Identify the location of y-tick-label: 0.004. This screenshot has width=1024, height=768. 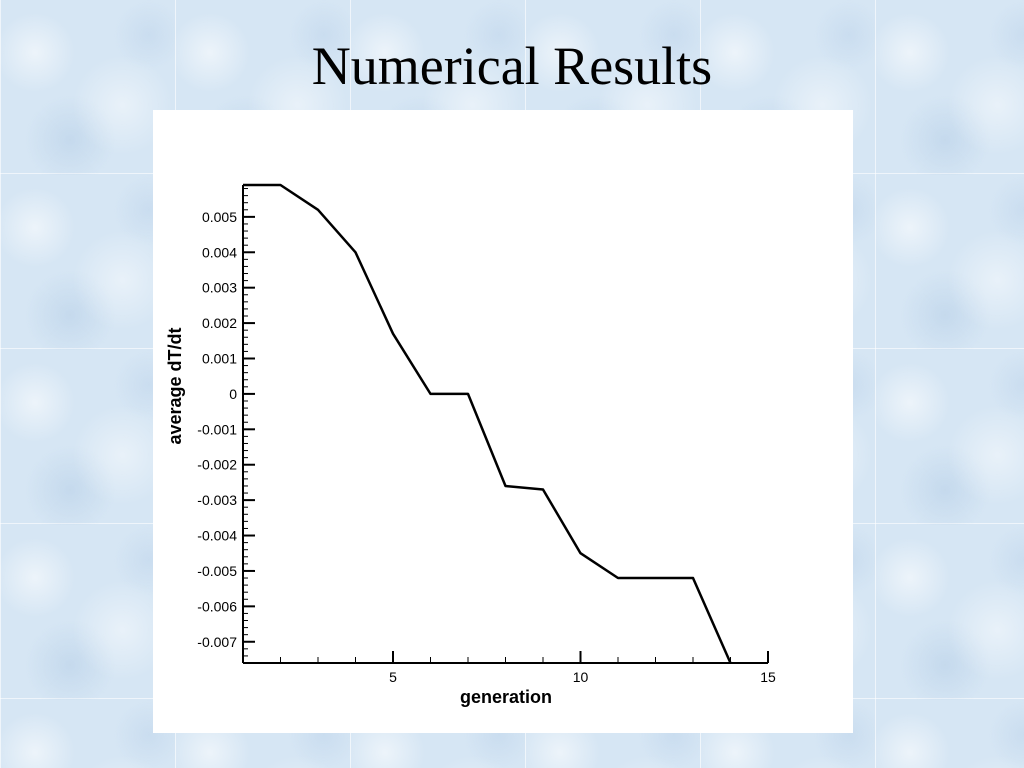
(219, 252).